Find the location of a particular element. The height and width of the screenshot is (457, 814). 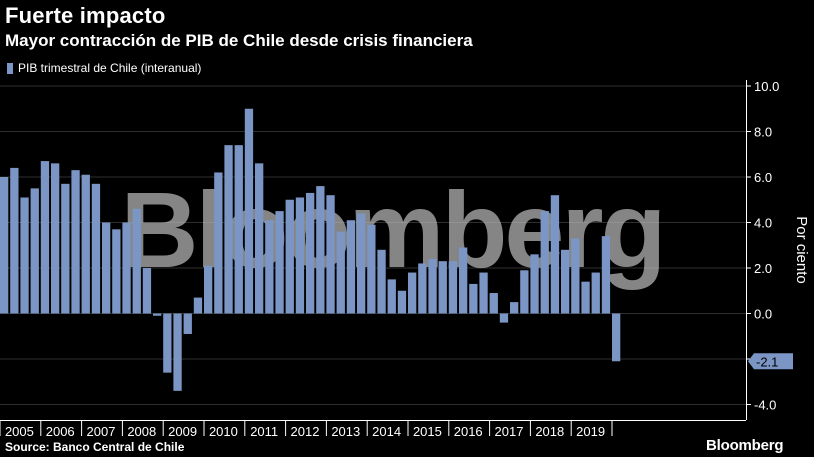

x-tick-label: 2017 is located at coordinates (509, 431).